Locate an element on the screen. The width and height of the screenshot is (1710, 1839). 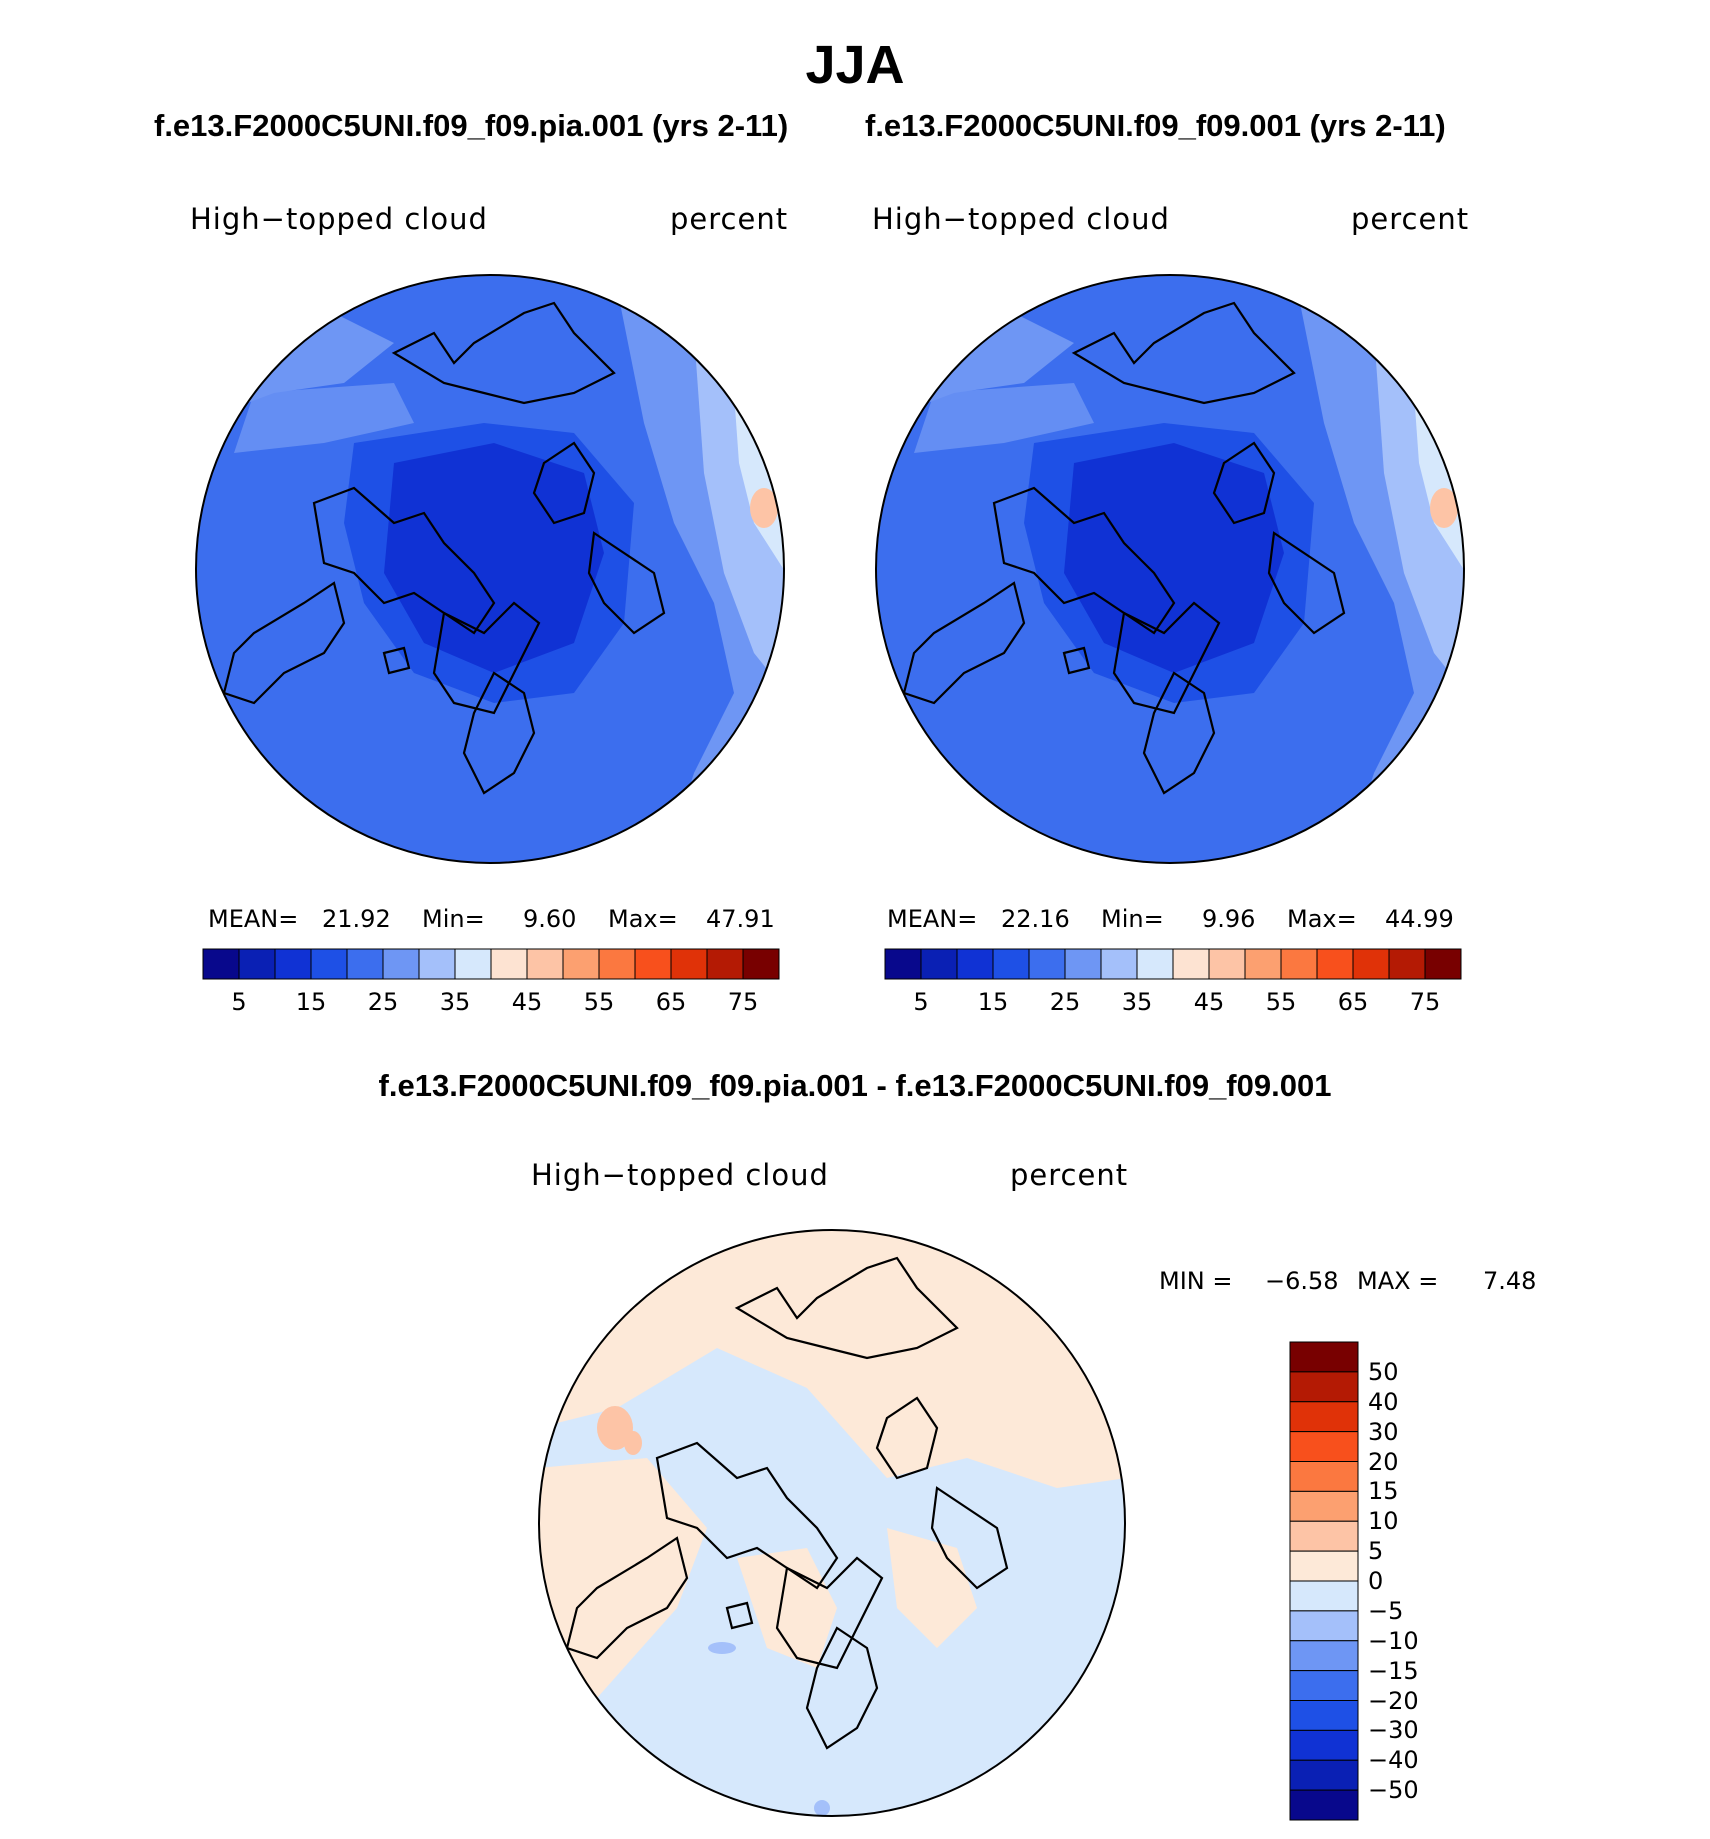
panel1-mean-label: MEAN= is located at coordinates (253, 919).